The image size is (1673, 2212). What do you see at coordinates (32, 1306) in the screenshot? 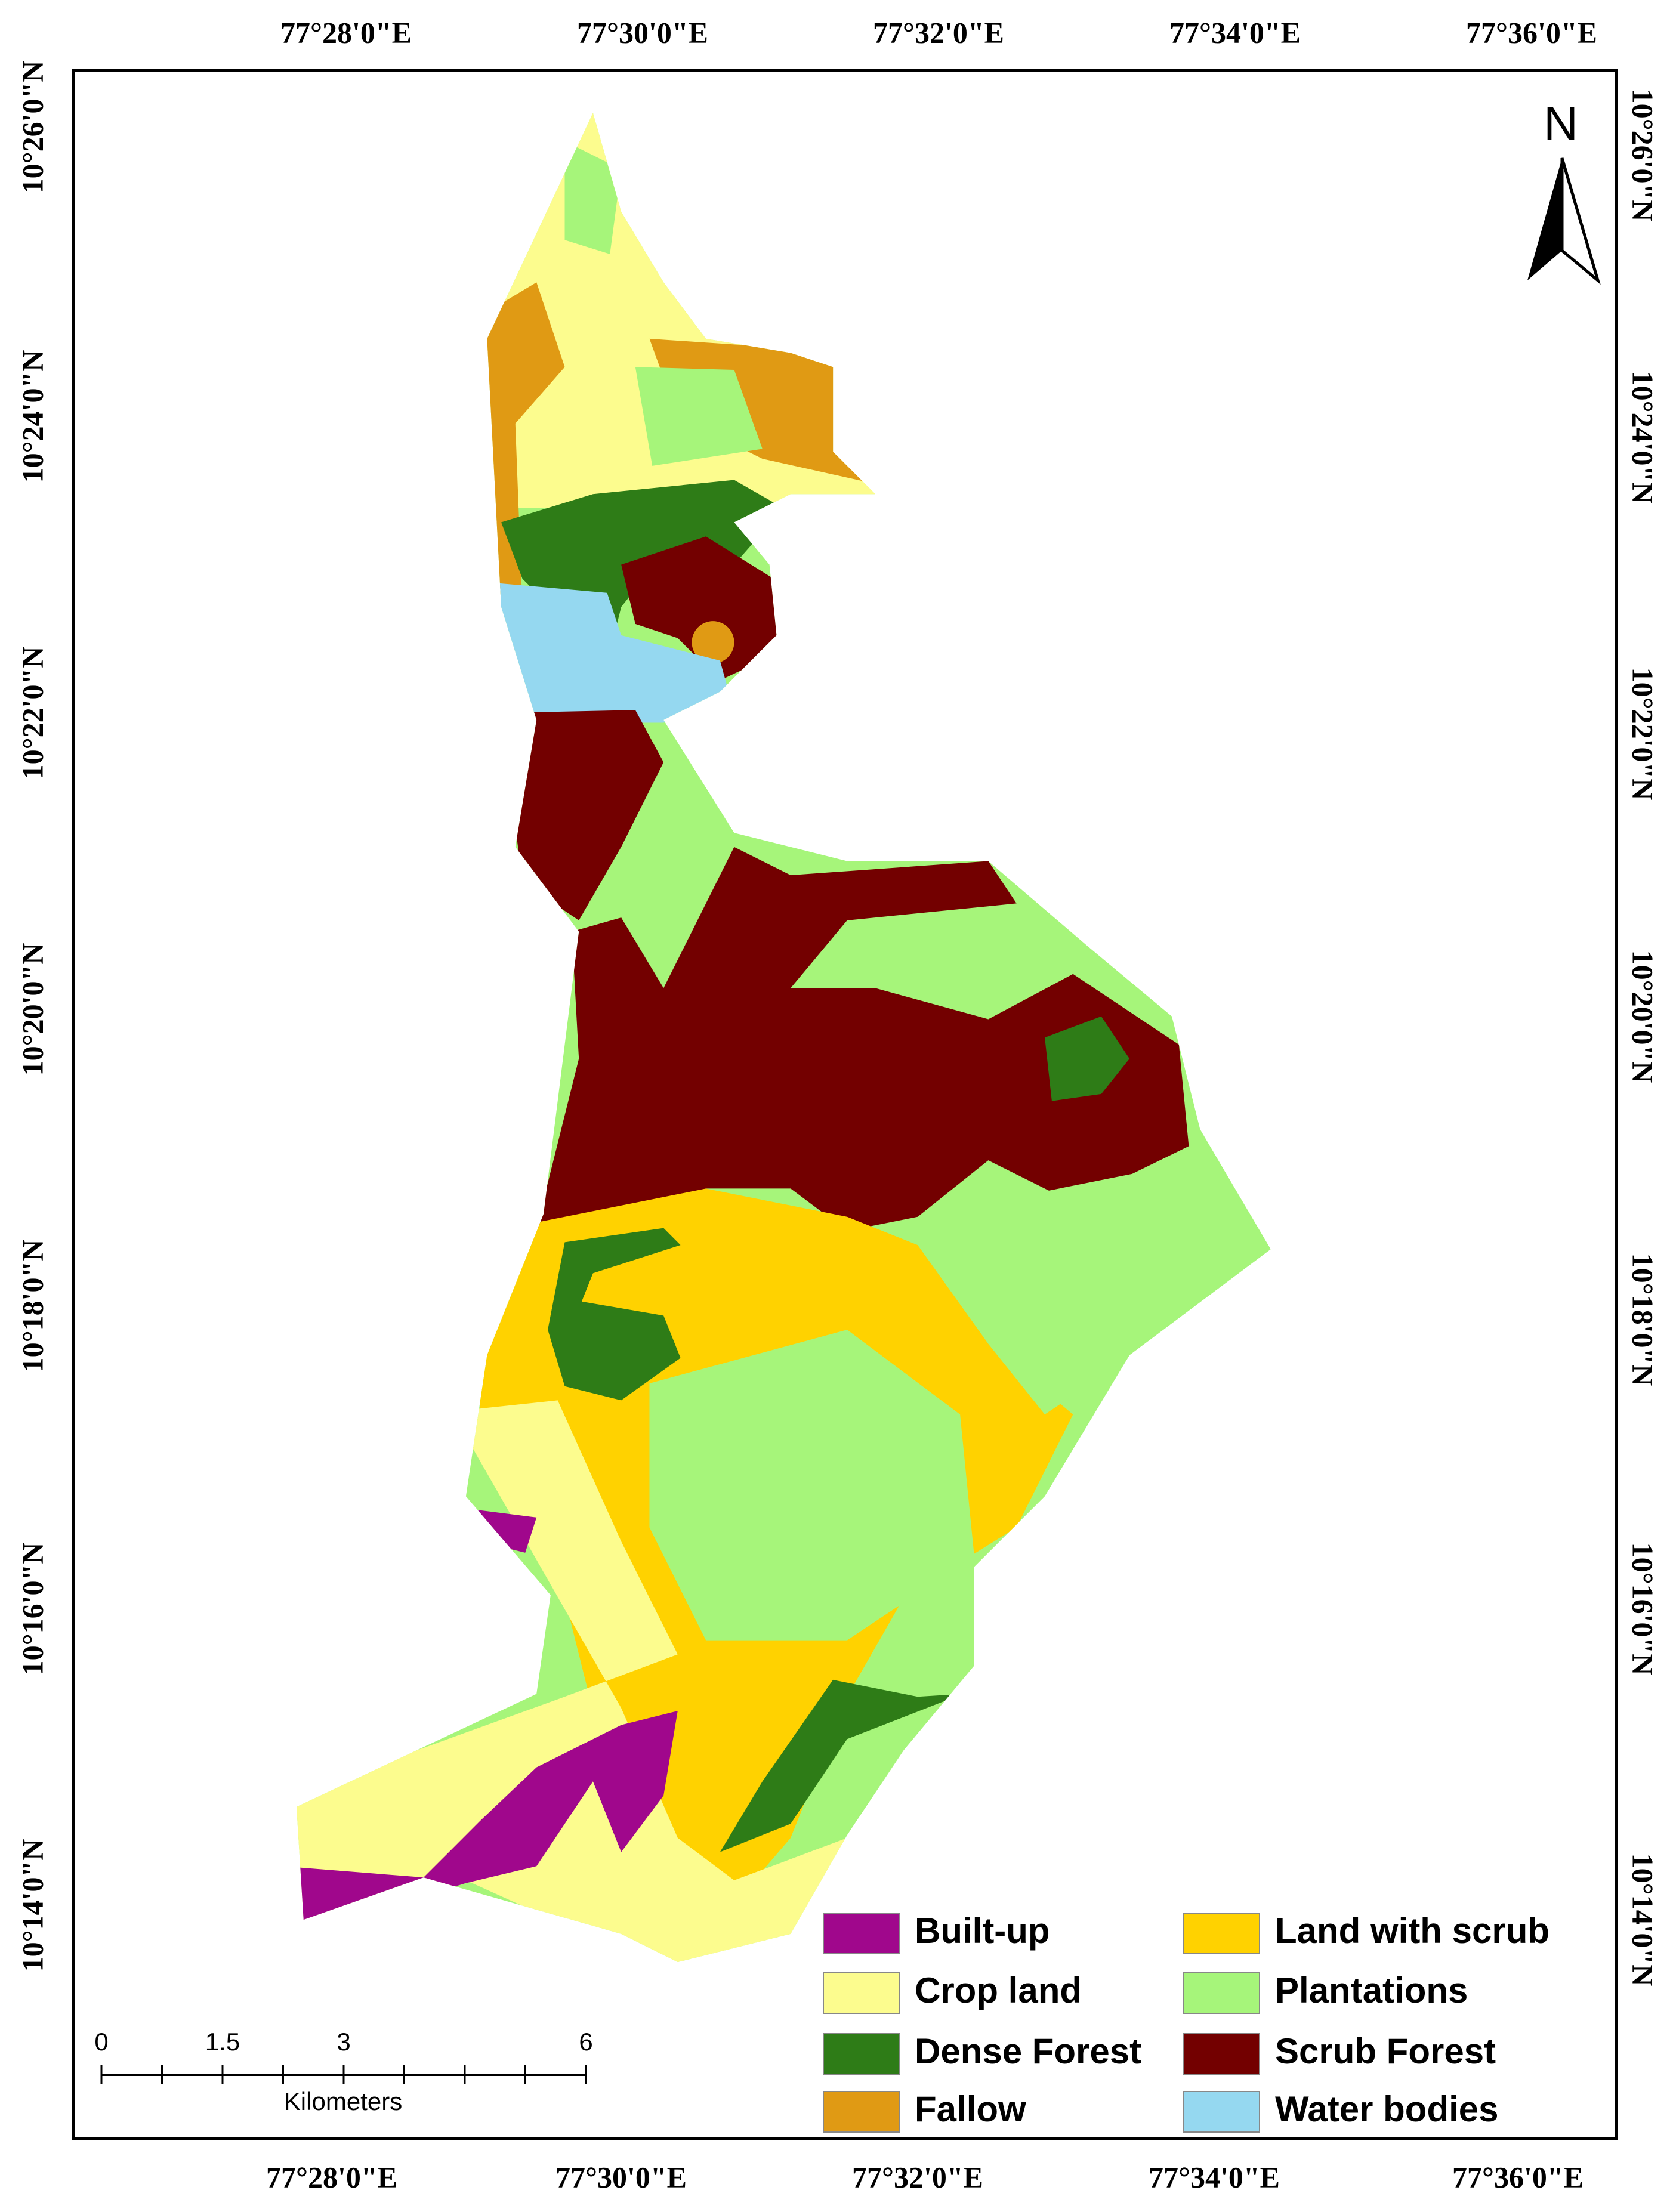
I see `left-latitude: 10°18'0"N` at bounding box center [32, 1306].